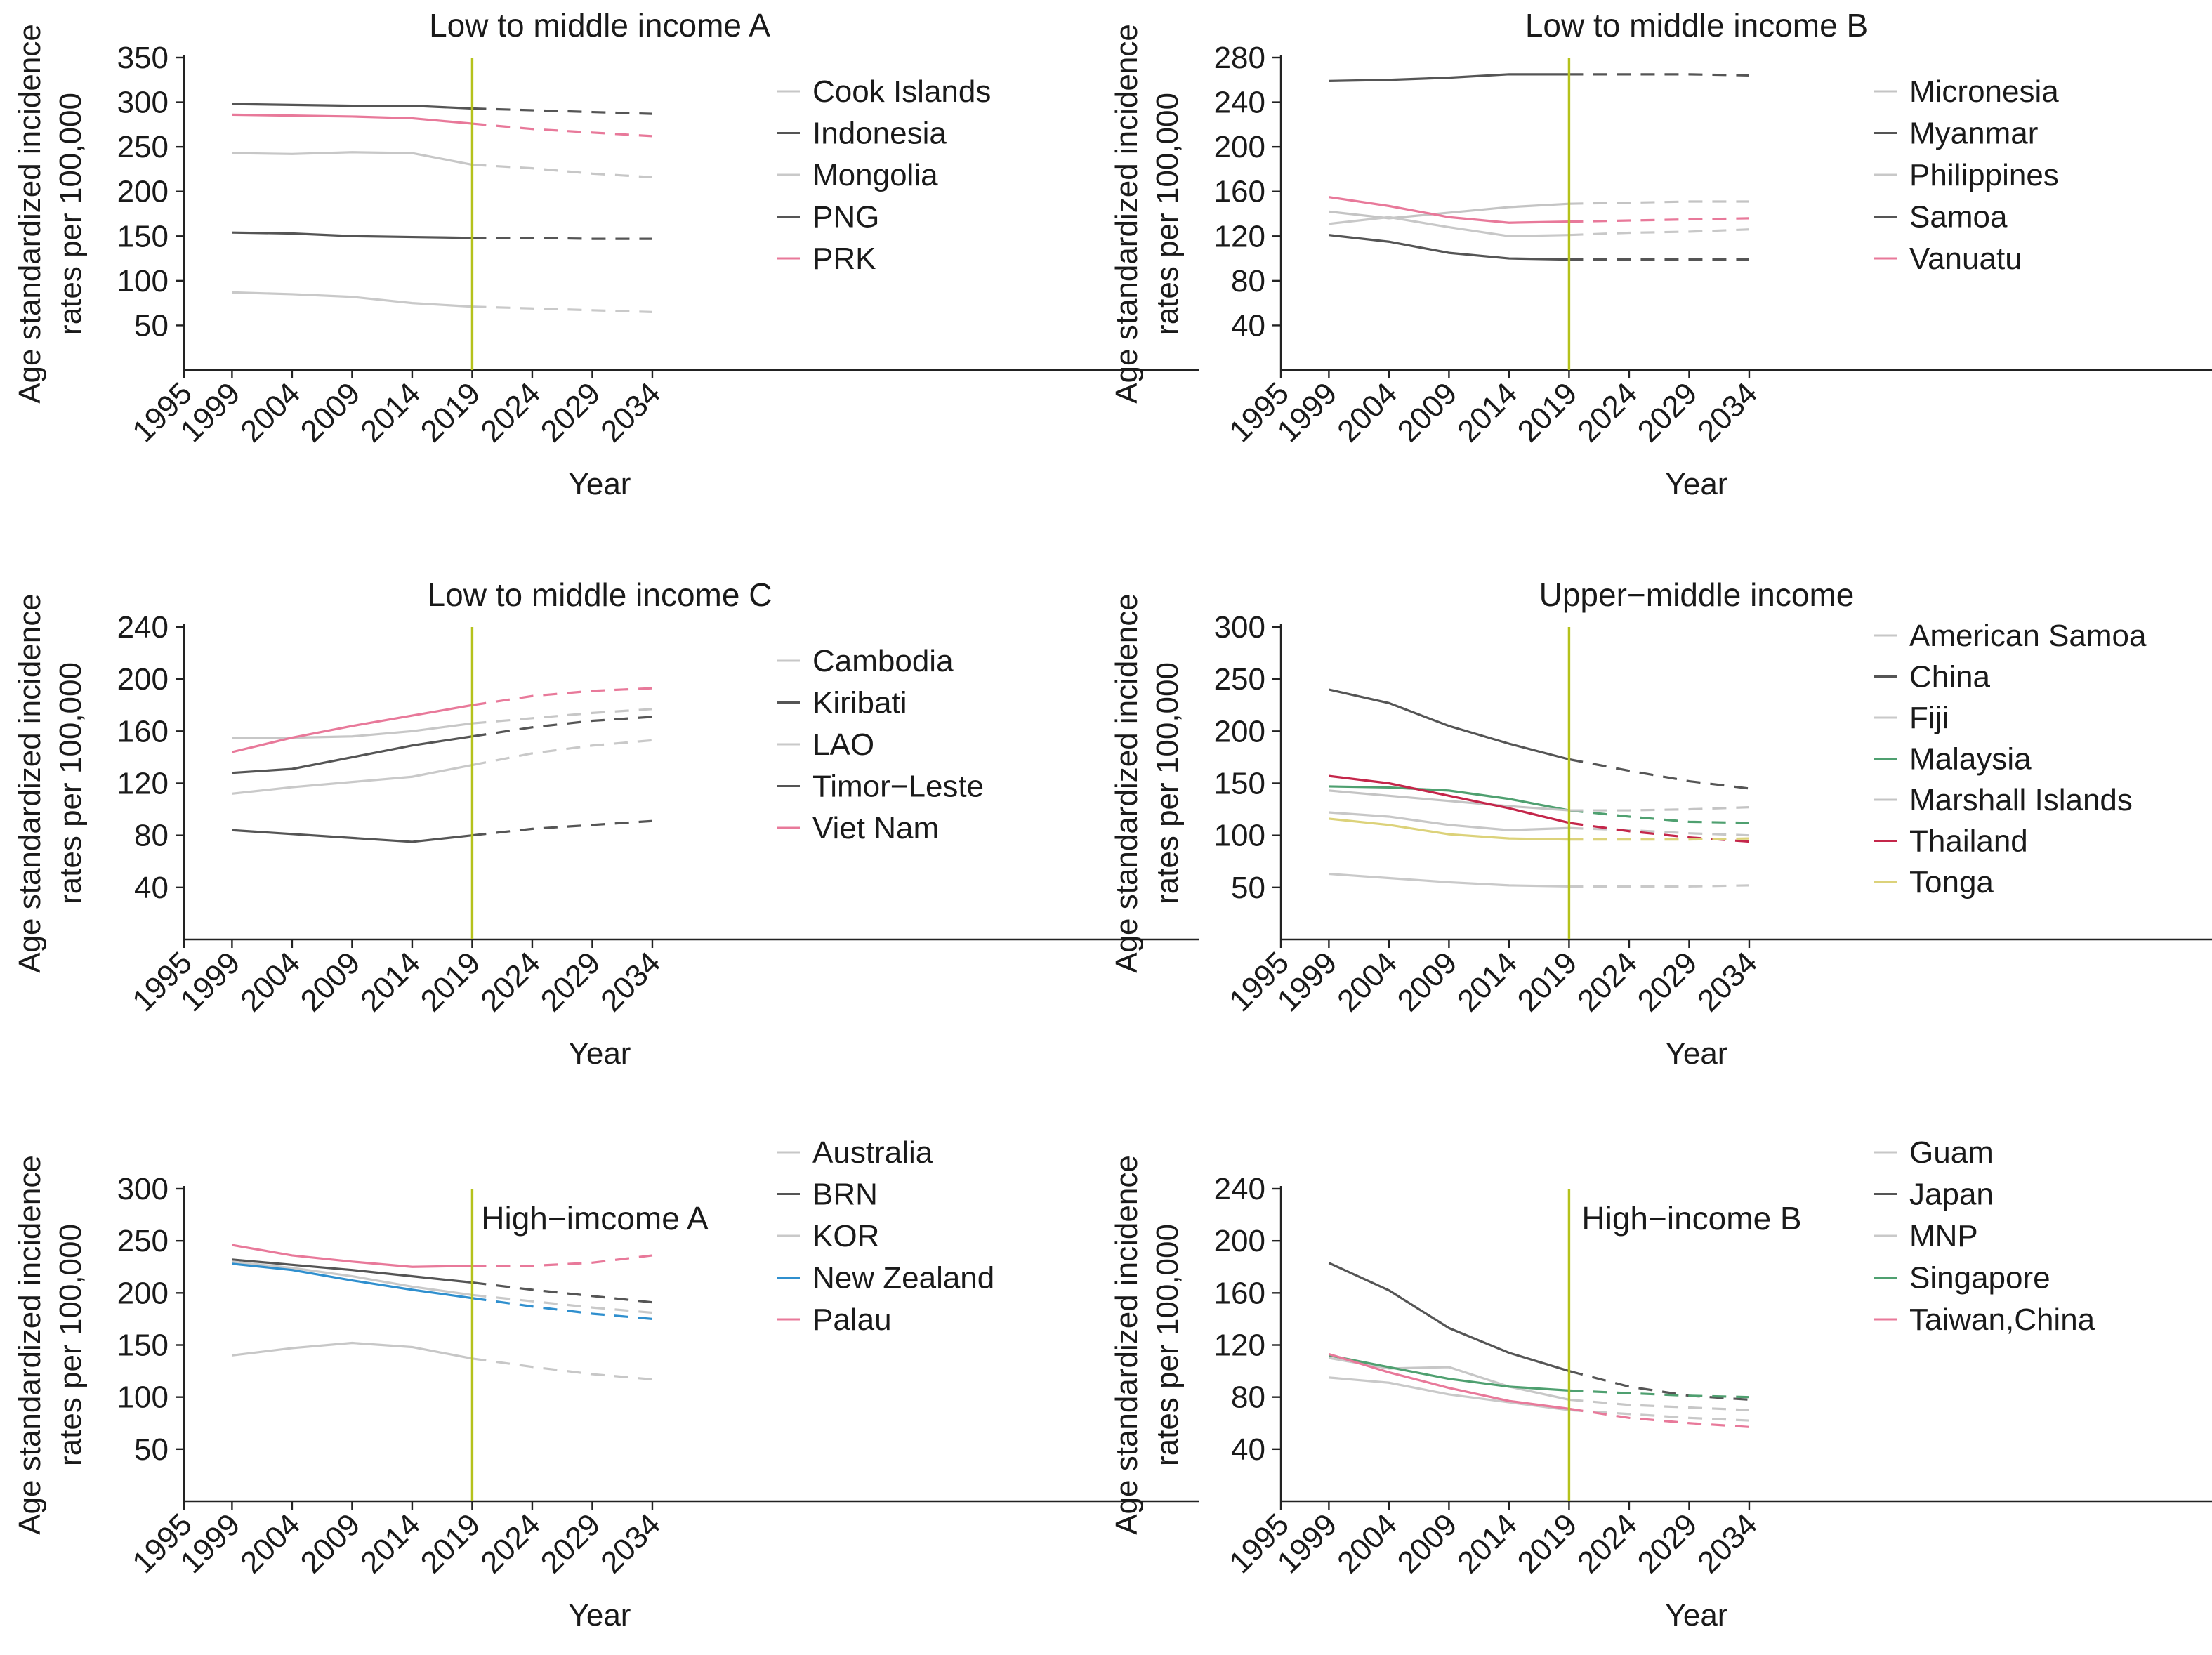 The image size is (2212, 1655). What do you see at coordinates (1239, 1189) in the screenshot?
I see `y-tick-label: 240` at bounding box center [1239, 1189].